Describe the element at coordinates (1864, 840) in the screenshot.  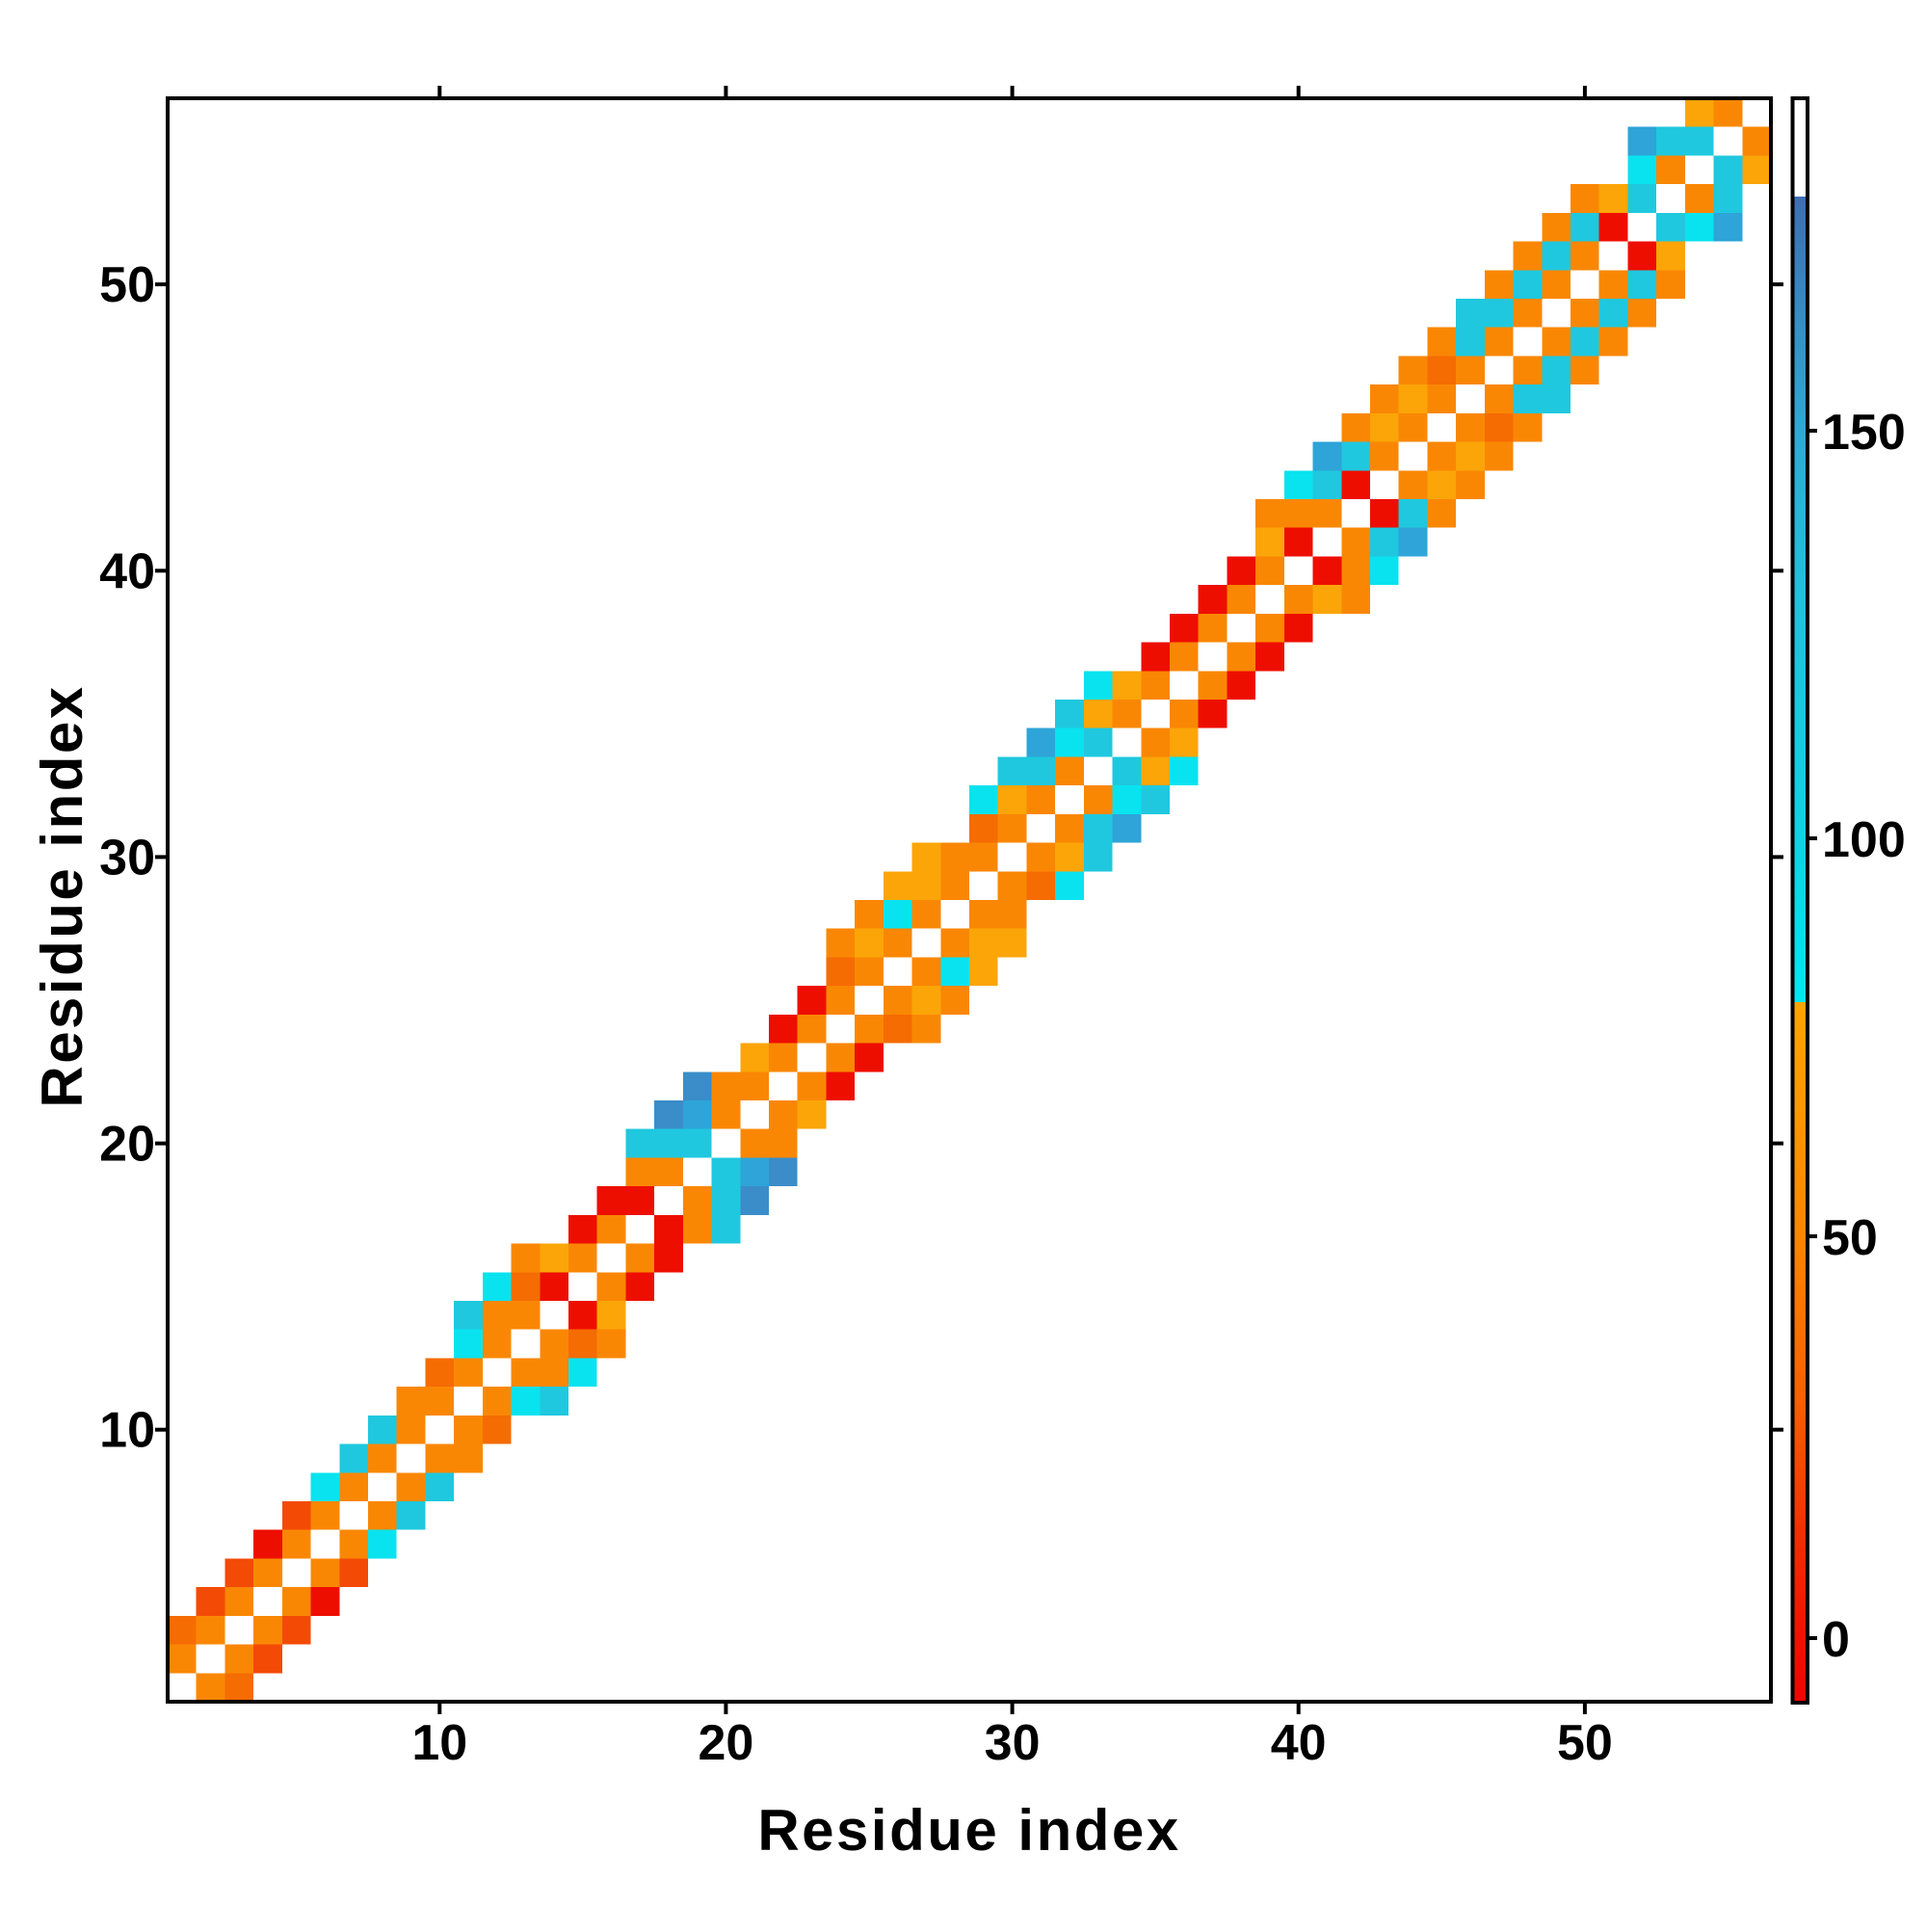
I see `svg-text: 100` at that location.